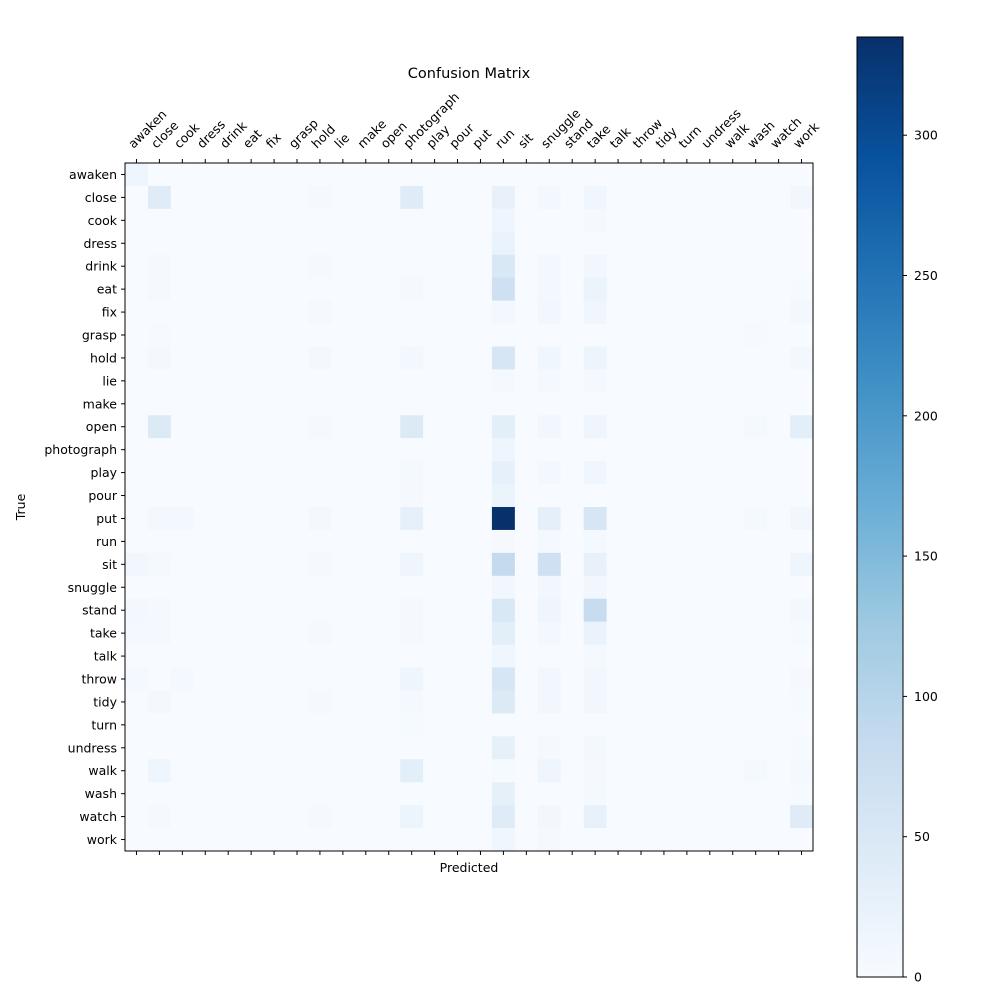  What do you see at coordinates (98, 816) in the screenshot?
I see `y-tick-label: watch` at bounding box center [98, 816].